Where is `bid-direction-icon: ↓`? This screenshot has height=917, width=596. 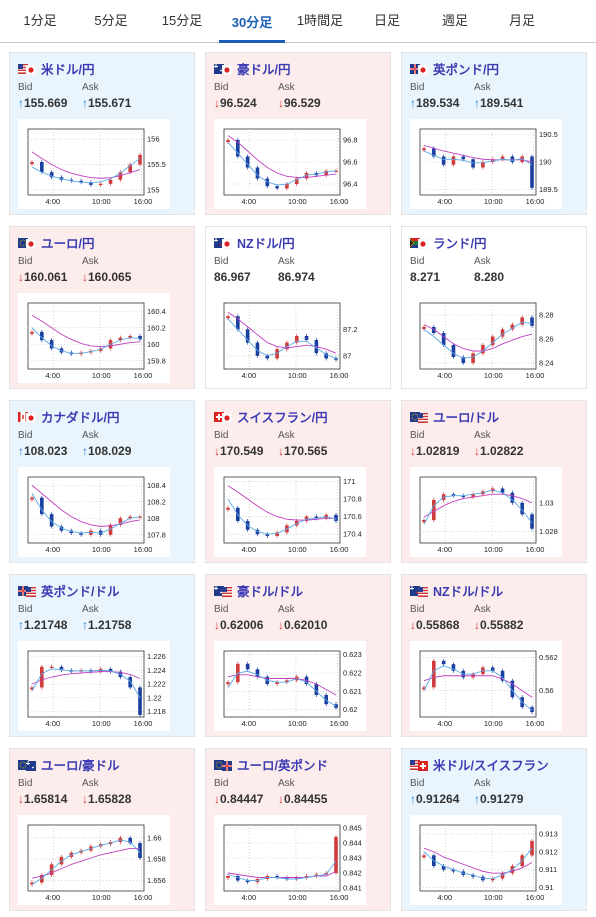
bid-direction-icon: ↓ is located at coordinates (413, 625).